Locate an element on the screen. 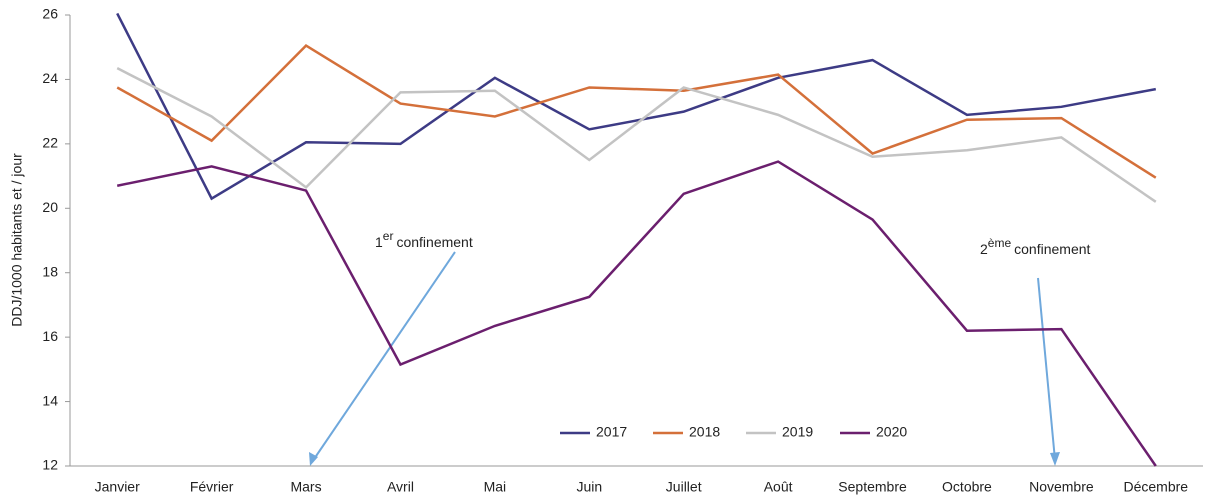  x-tick-label: Juillet is located at coordinates (684, 487).